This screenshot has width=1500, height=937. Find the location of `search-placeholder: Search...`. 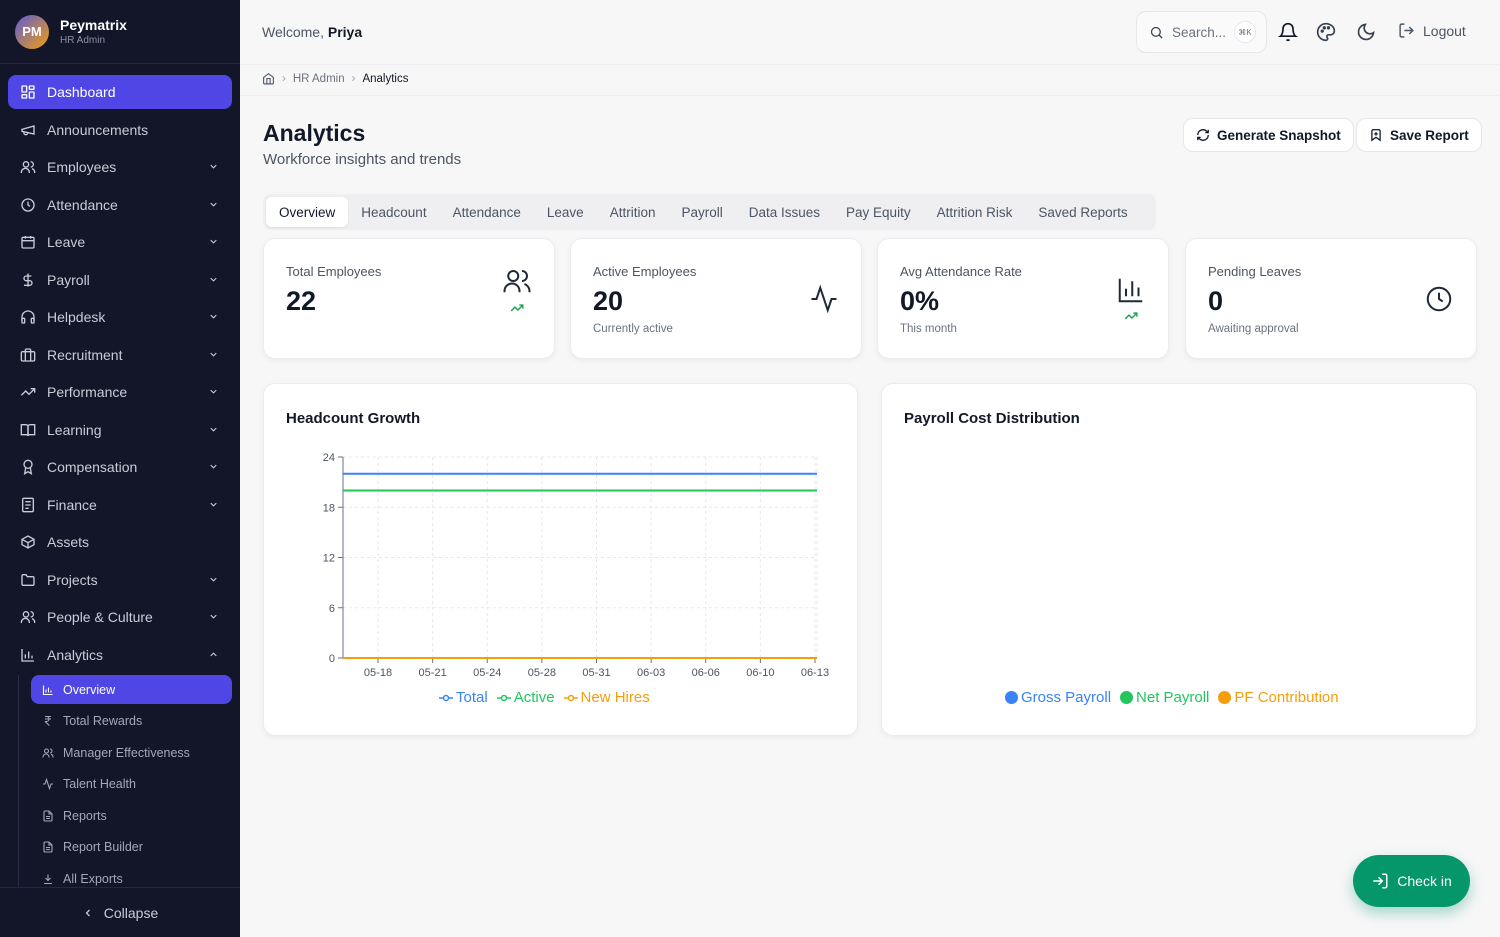

search-placeholder: Search... is located at coordinates (1199, 32).